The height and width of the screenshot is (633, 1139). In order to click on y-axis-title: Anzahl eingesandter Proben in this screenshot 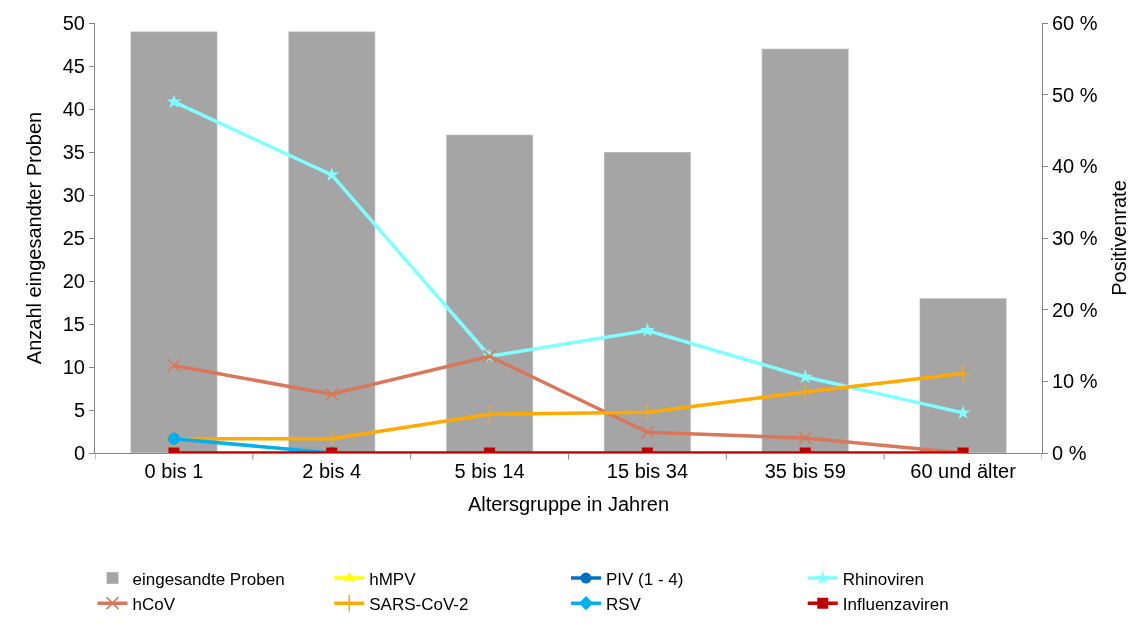, I will do `click(34, 238)`.